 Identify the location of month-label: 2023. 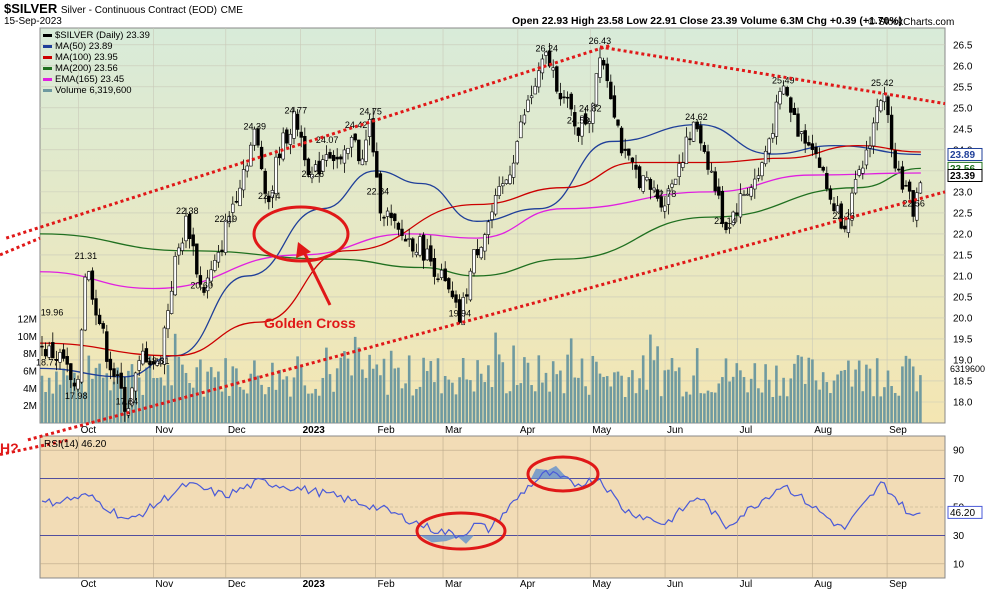
(314, 430).